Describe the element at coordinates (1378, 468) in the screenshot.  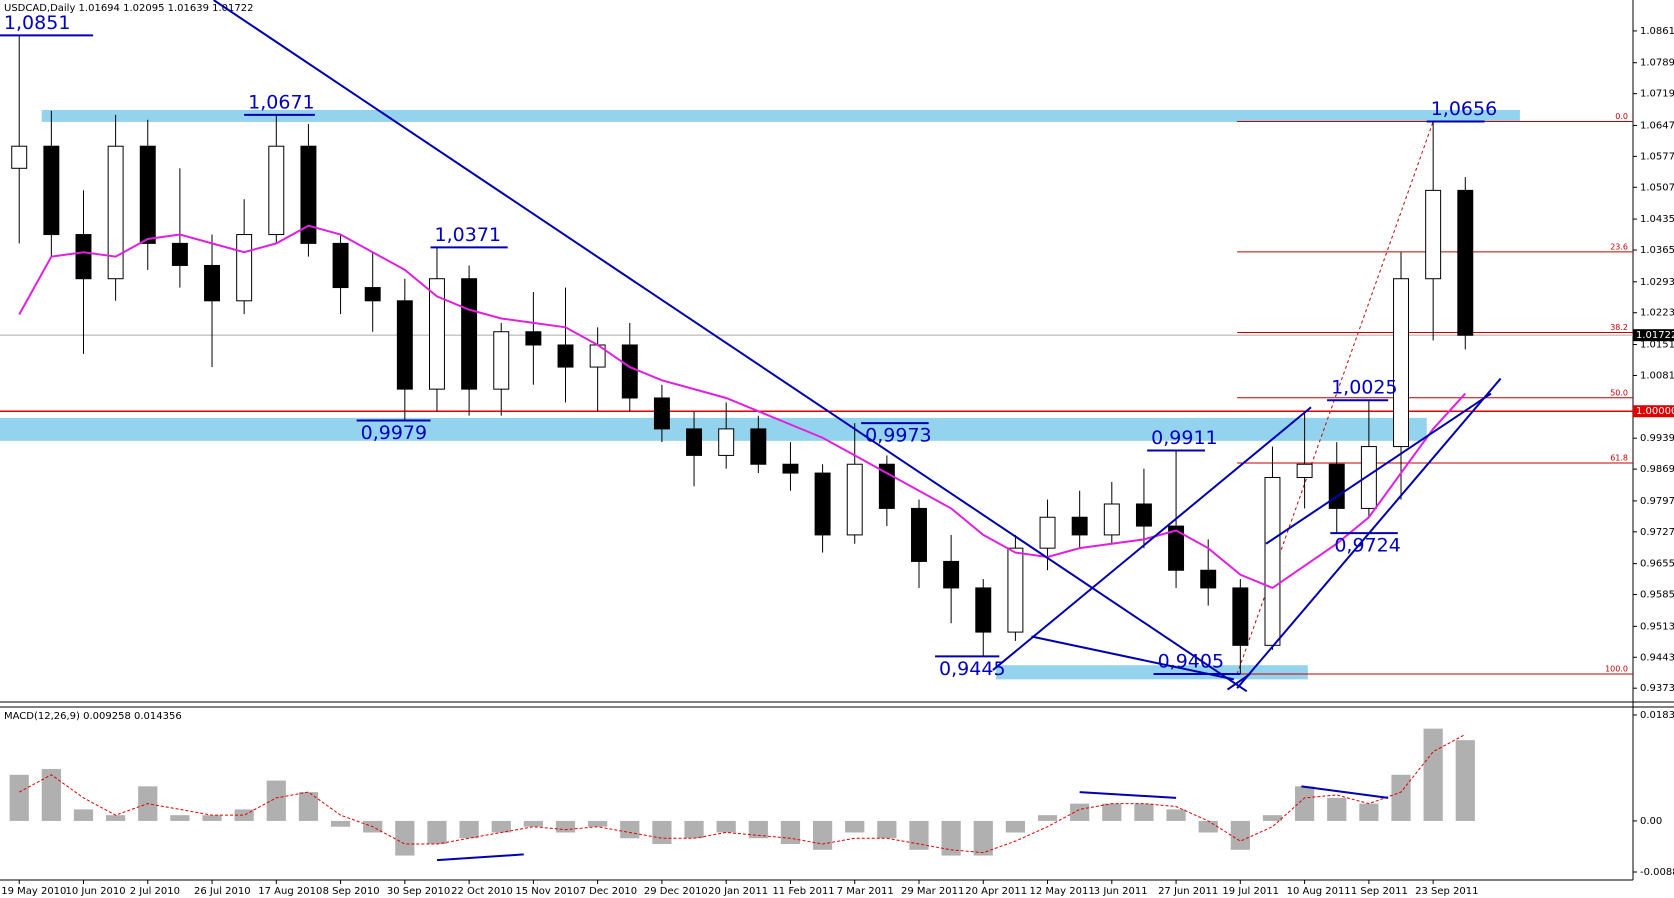
I see `trendline` at that location.